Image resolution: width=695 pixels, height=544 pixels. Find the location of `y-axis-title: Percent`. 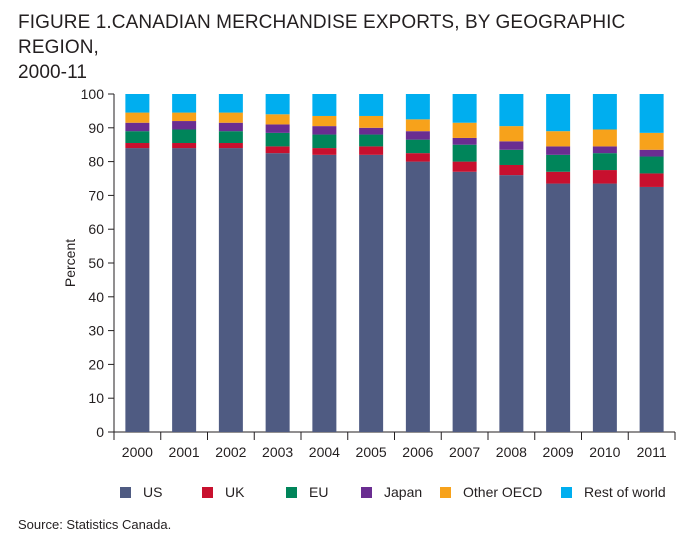

y-axis-title: Percent is located at coordinates (70, 263).